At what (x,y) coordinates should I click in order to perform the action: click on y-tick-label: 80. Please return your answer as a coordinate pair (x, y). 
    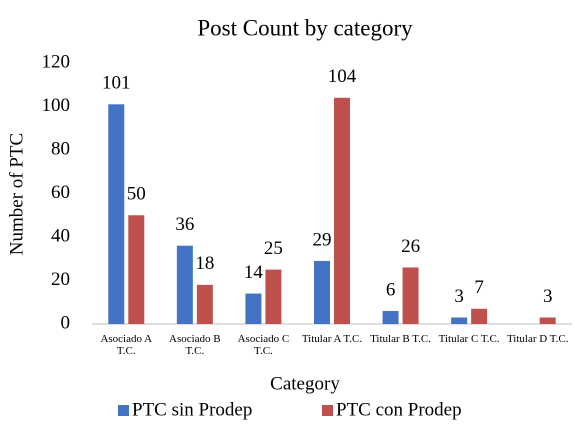
    Looking at the image, I should click on (60, 148).